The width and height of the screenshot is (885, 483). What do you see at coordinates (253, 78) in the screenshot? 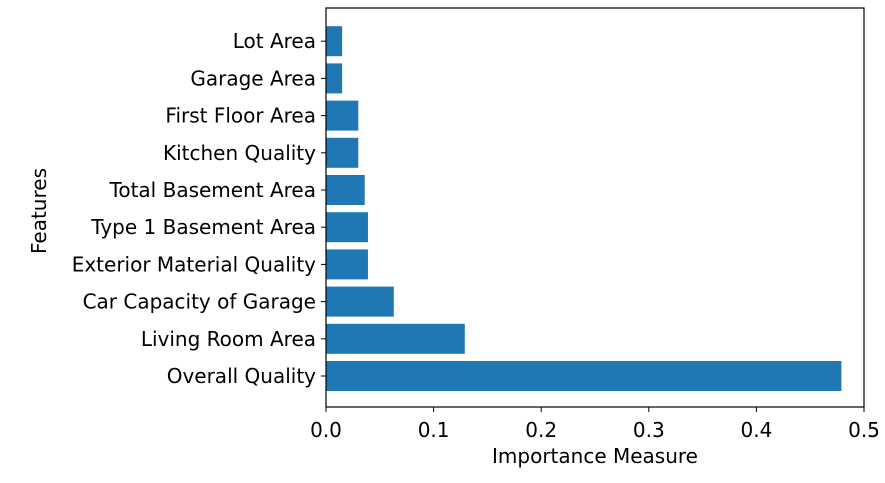
I see `y-tick-label: Garage Area` at bounding box center [253, 78].